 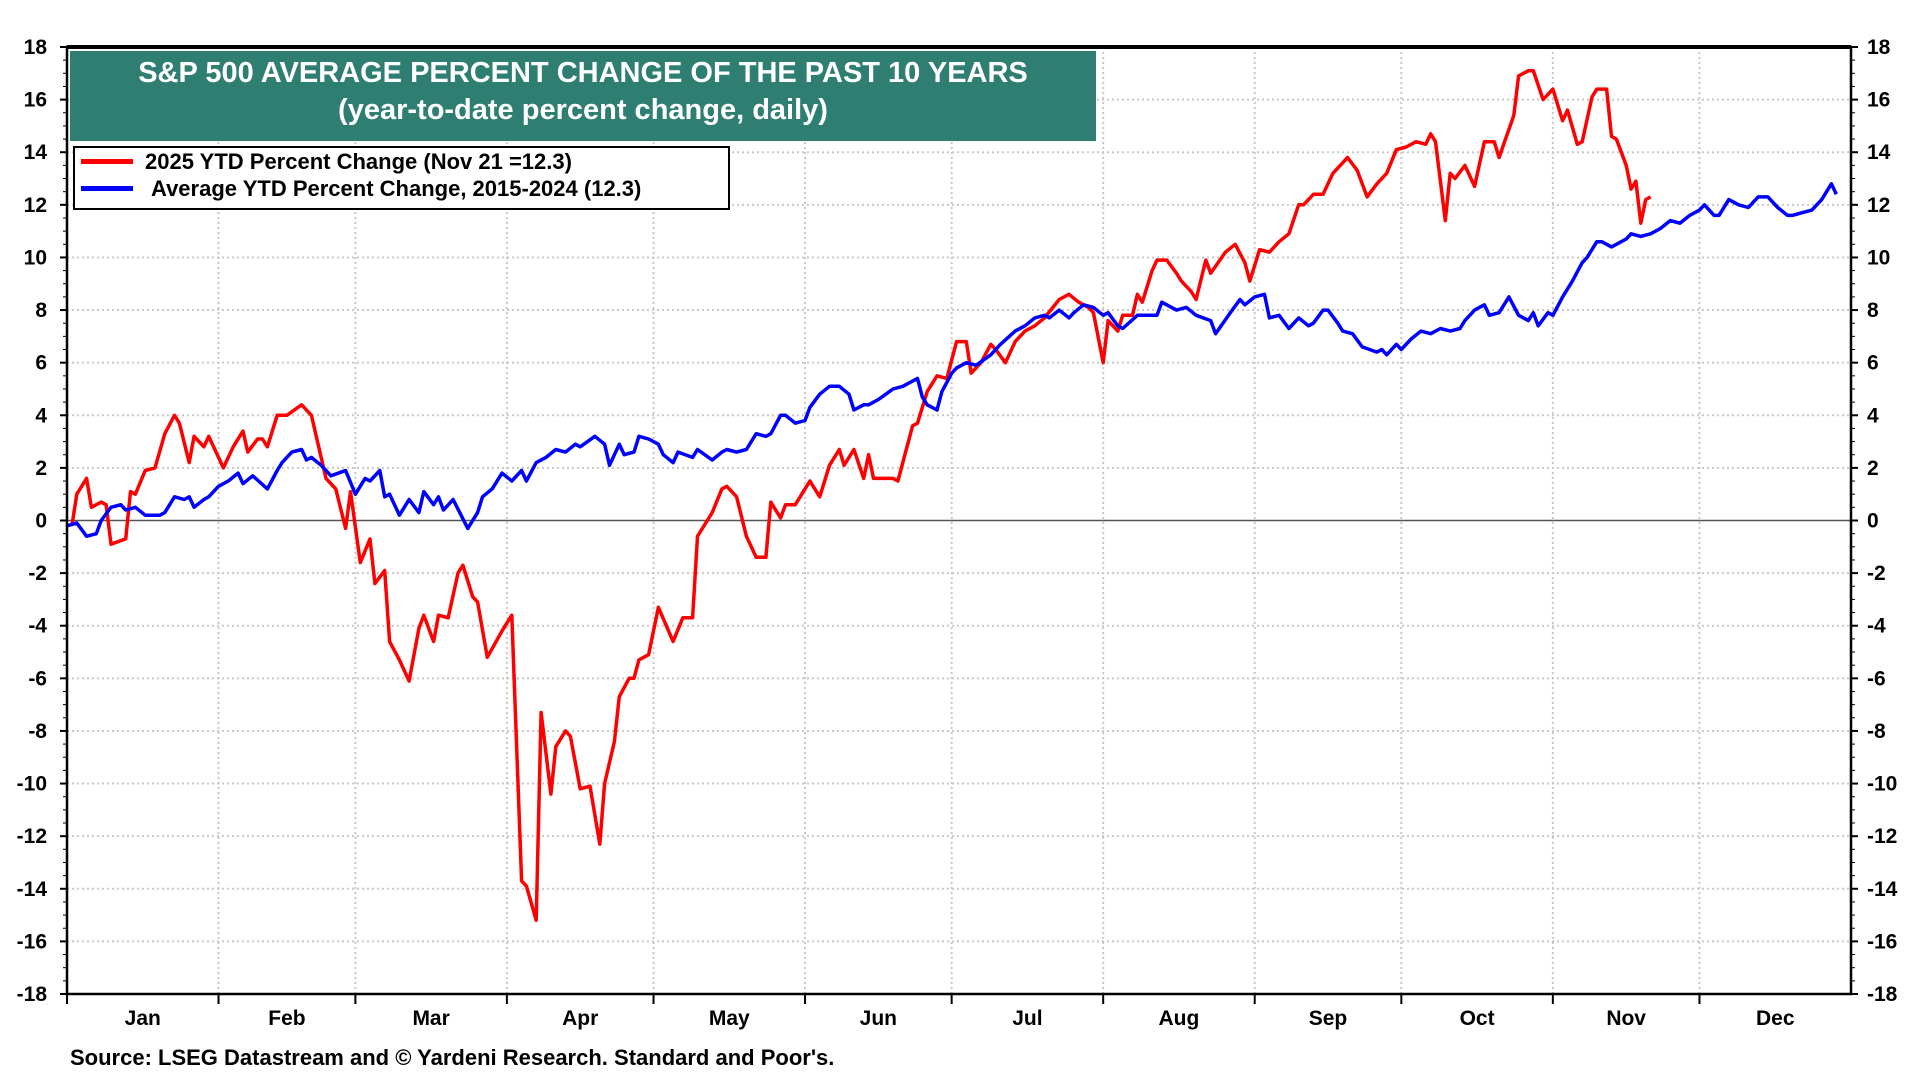 What do you see at coordinates (143, 1018) in the screenshot?
I see `x-tick-label: Jan` at bounding box center [143, 1018].